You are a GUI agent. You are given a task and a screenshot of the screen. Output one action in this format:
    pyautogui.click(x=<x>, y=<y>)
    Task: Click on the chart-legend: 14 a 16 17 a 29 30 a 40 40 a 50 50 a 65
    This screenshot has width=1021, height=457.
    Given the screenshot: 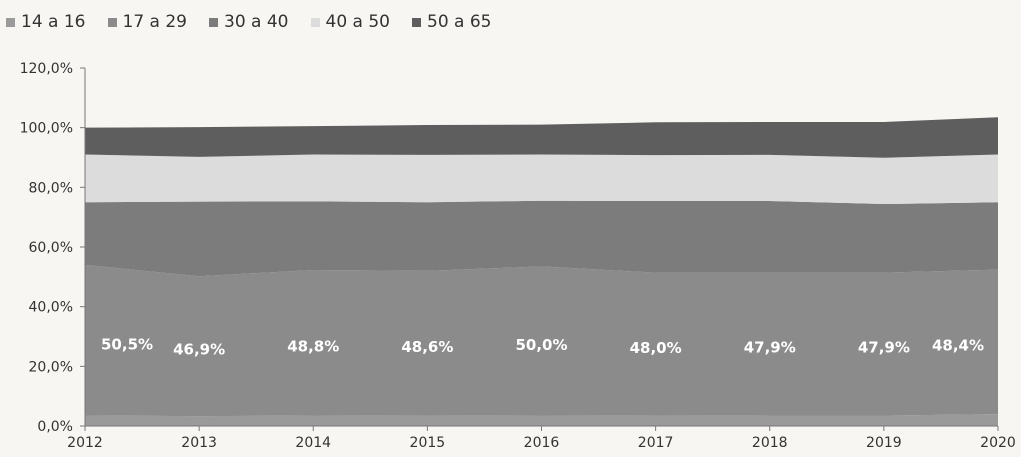 What is the action you would take?
    pyautogui.click(x=249, y=22)
    